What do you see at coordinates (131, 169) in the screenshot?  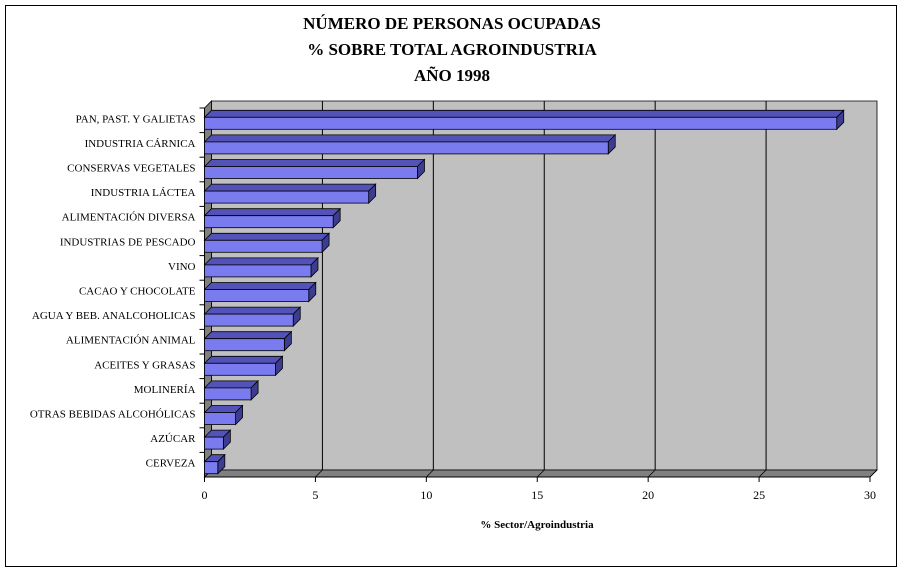 I see `category-label: CONSERVAS VEGETALES` at bounding box center [131, 169].